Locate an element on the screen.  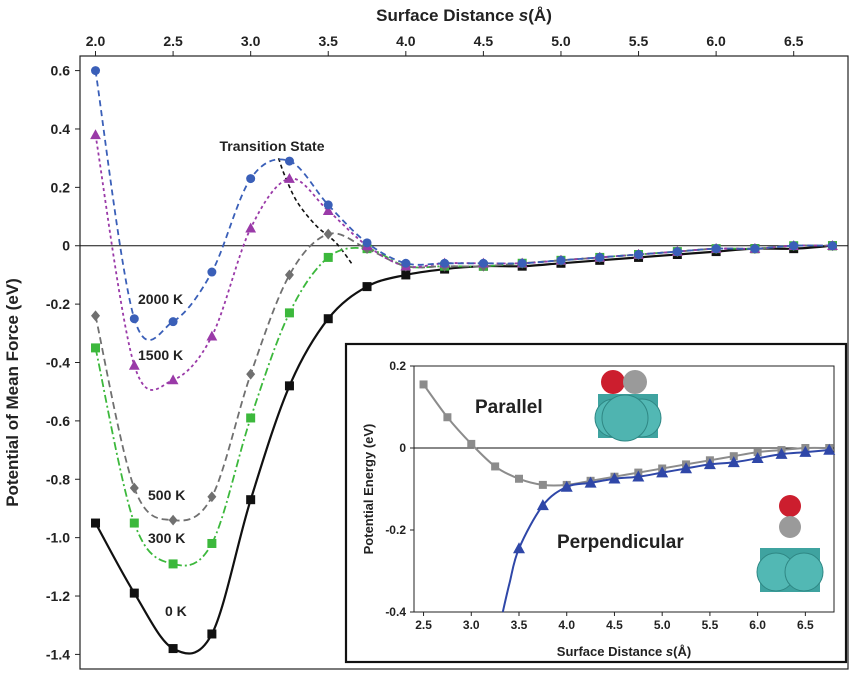
y-tick-label: 0 is located at coordinates (66, 246).